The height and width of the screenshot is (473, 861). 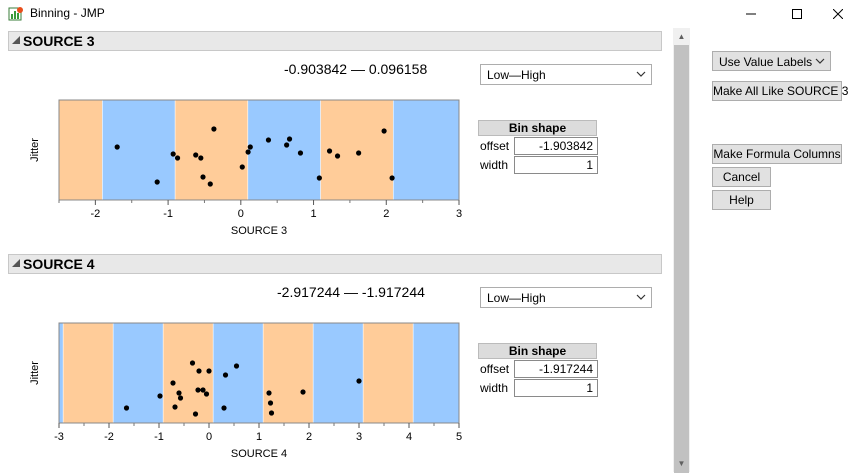 I want to click on make-formula-columns-button: Make Formula Columns, so click(x=777, y=154).